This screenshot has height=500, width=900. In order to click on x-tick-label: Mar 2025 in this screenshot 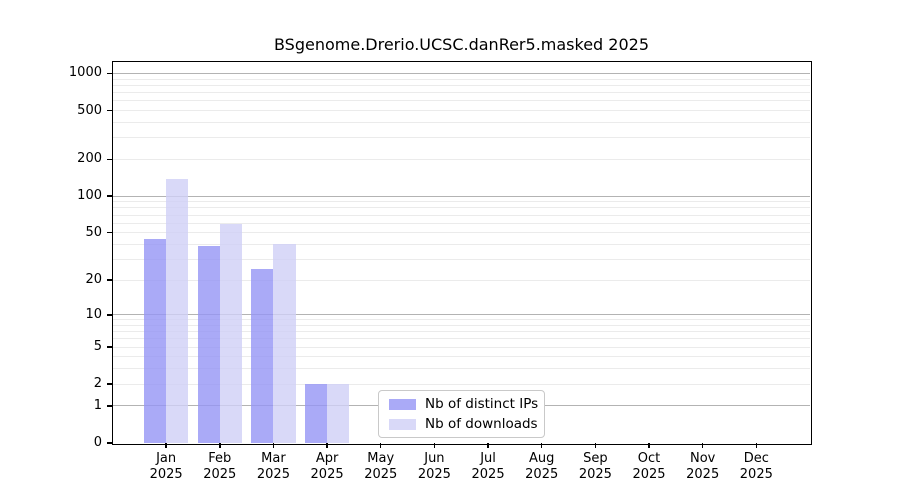, I will do `click(273, 467)`.